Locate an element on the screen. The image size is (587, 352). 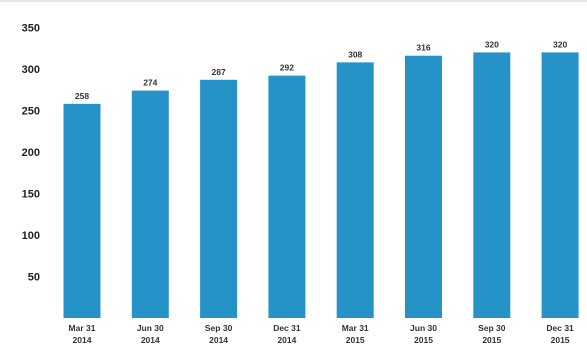
y-tick-label: 50 is located at coordinates (34, 278).